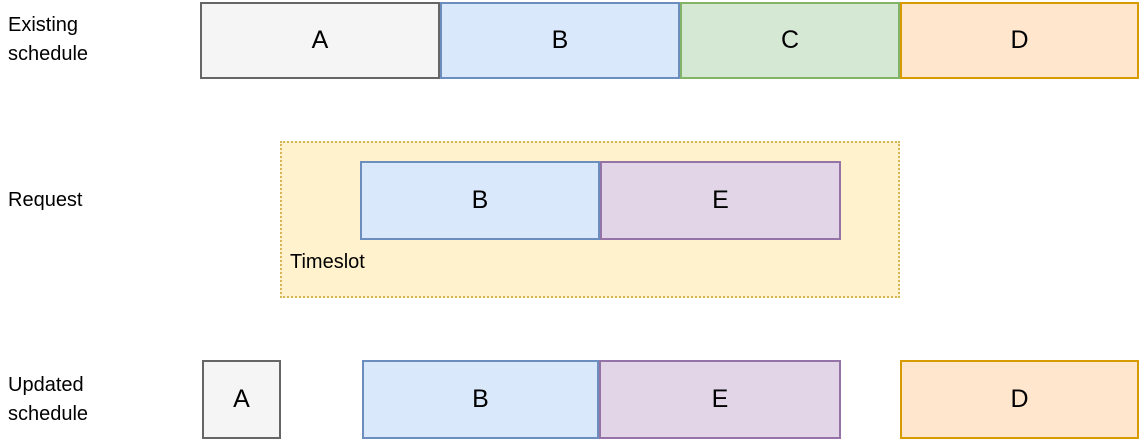  What do you see at coordinates (1019, 40) in the screenshot?
I see `block-existing-d: D` at bounding box center [1019, 40].